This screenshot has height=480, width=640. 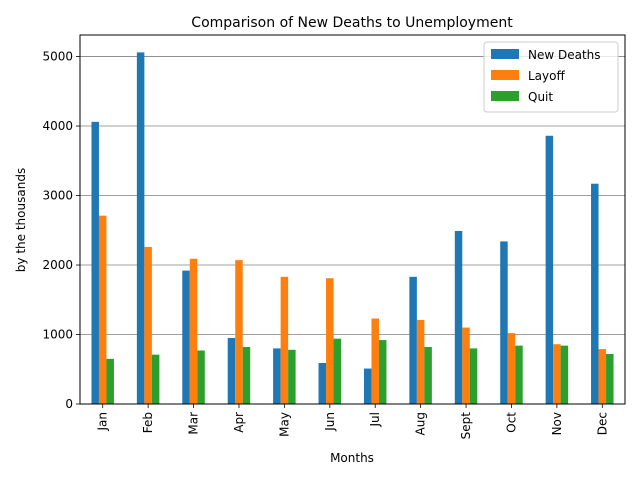 I want to click on bar-layoff-mar, so click(x=193, y=331).